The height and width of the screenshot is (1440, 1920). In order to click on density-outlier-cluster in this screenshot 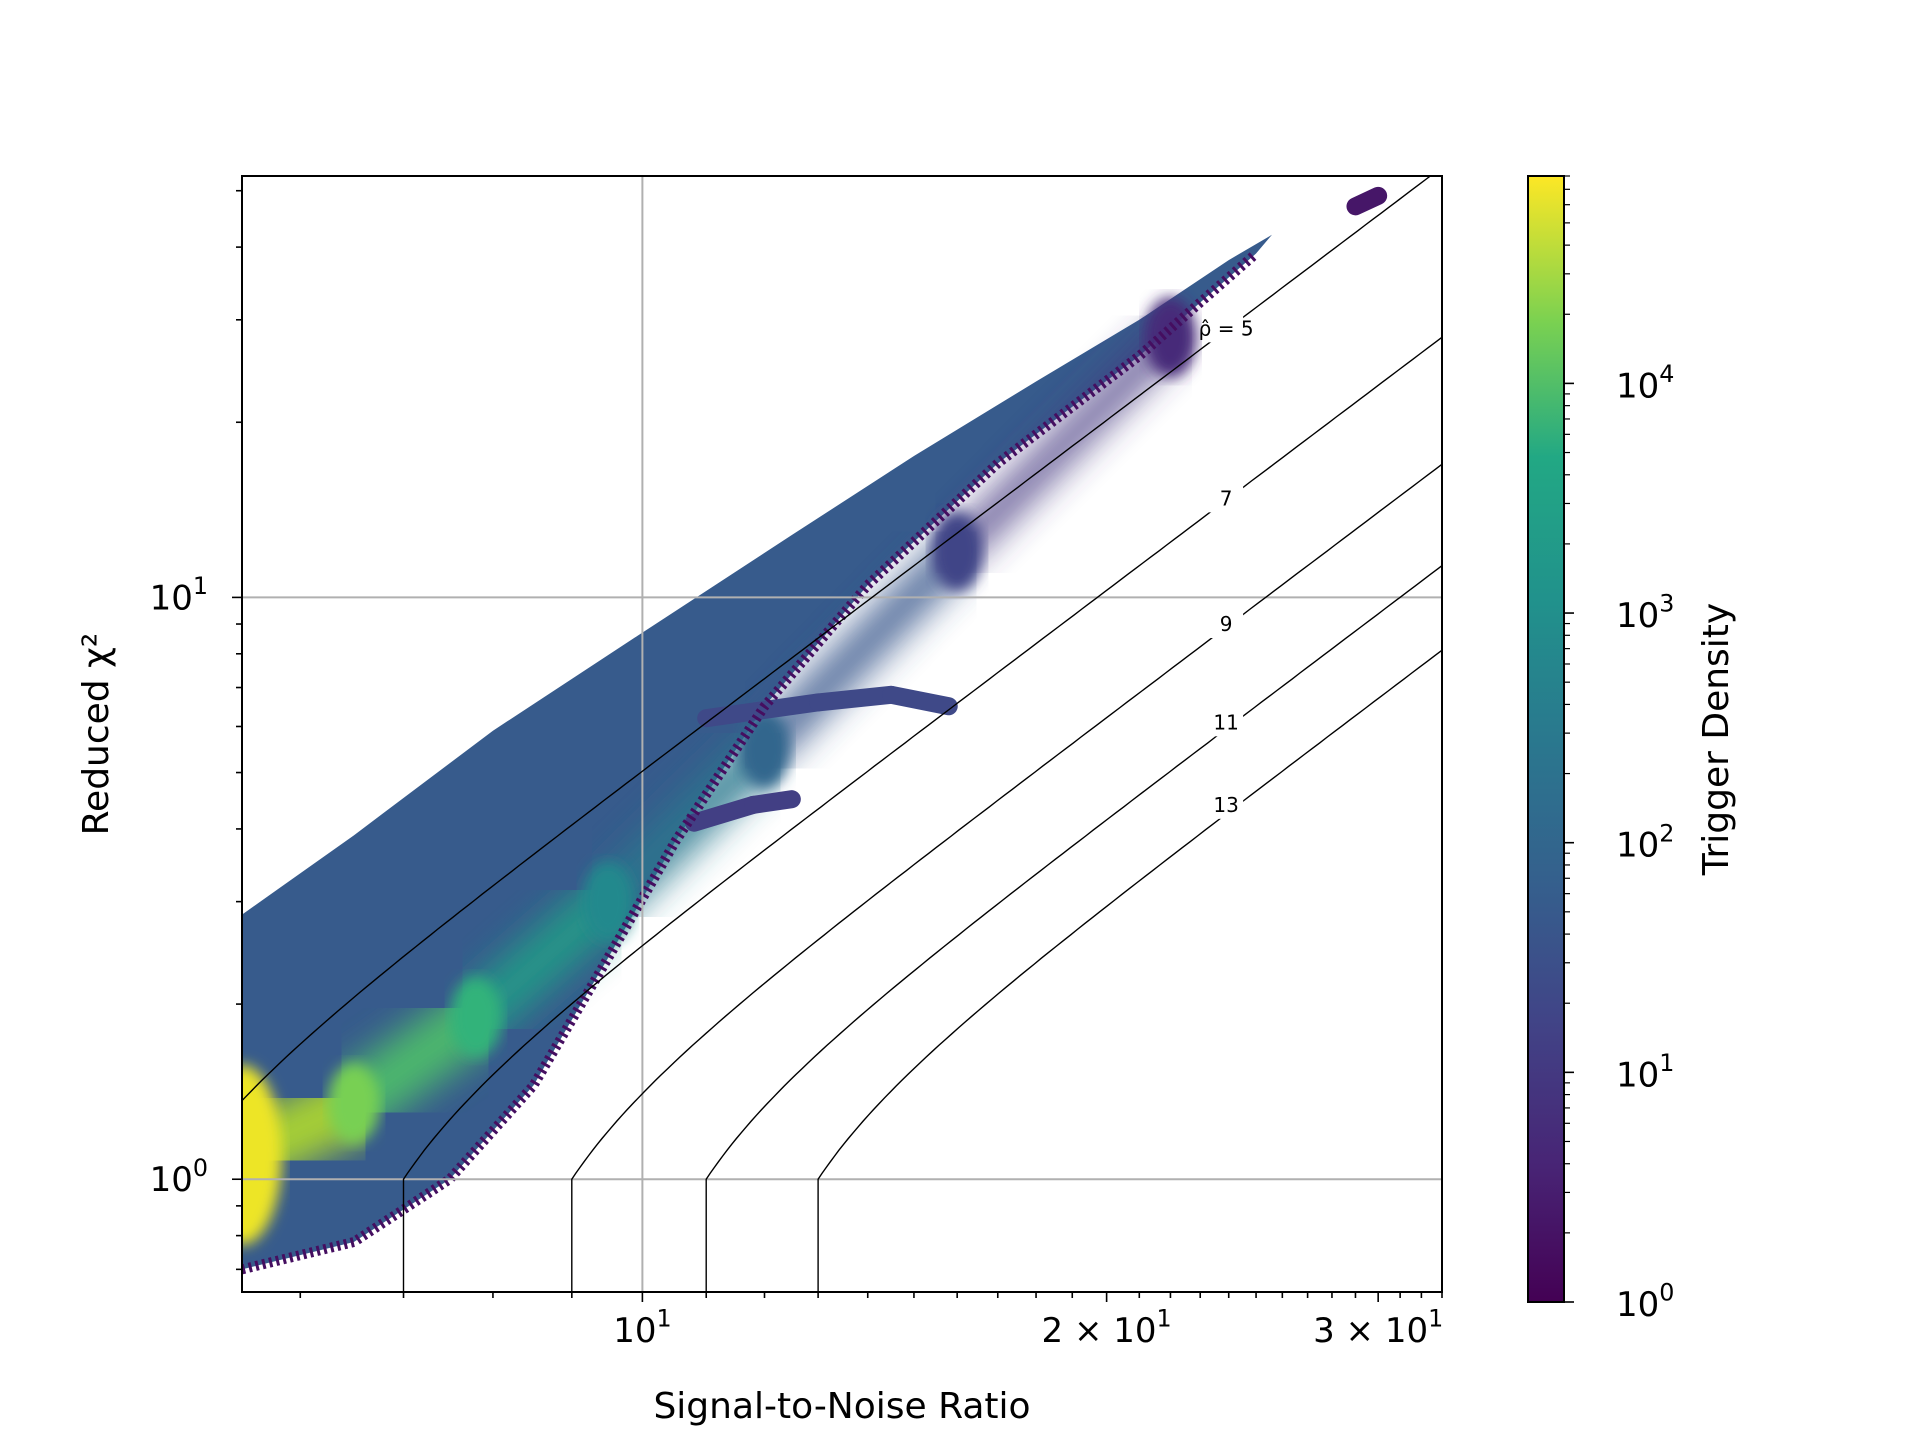, I will do `click(1367, 201)`.